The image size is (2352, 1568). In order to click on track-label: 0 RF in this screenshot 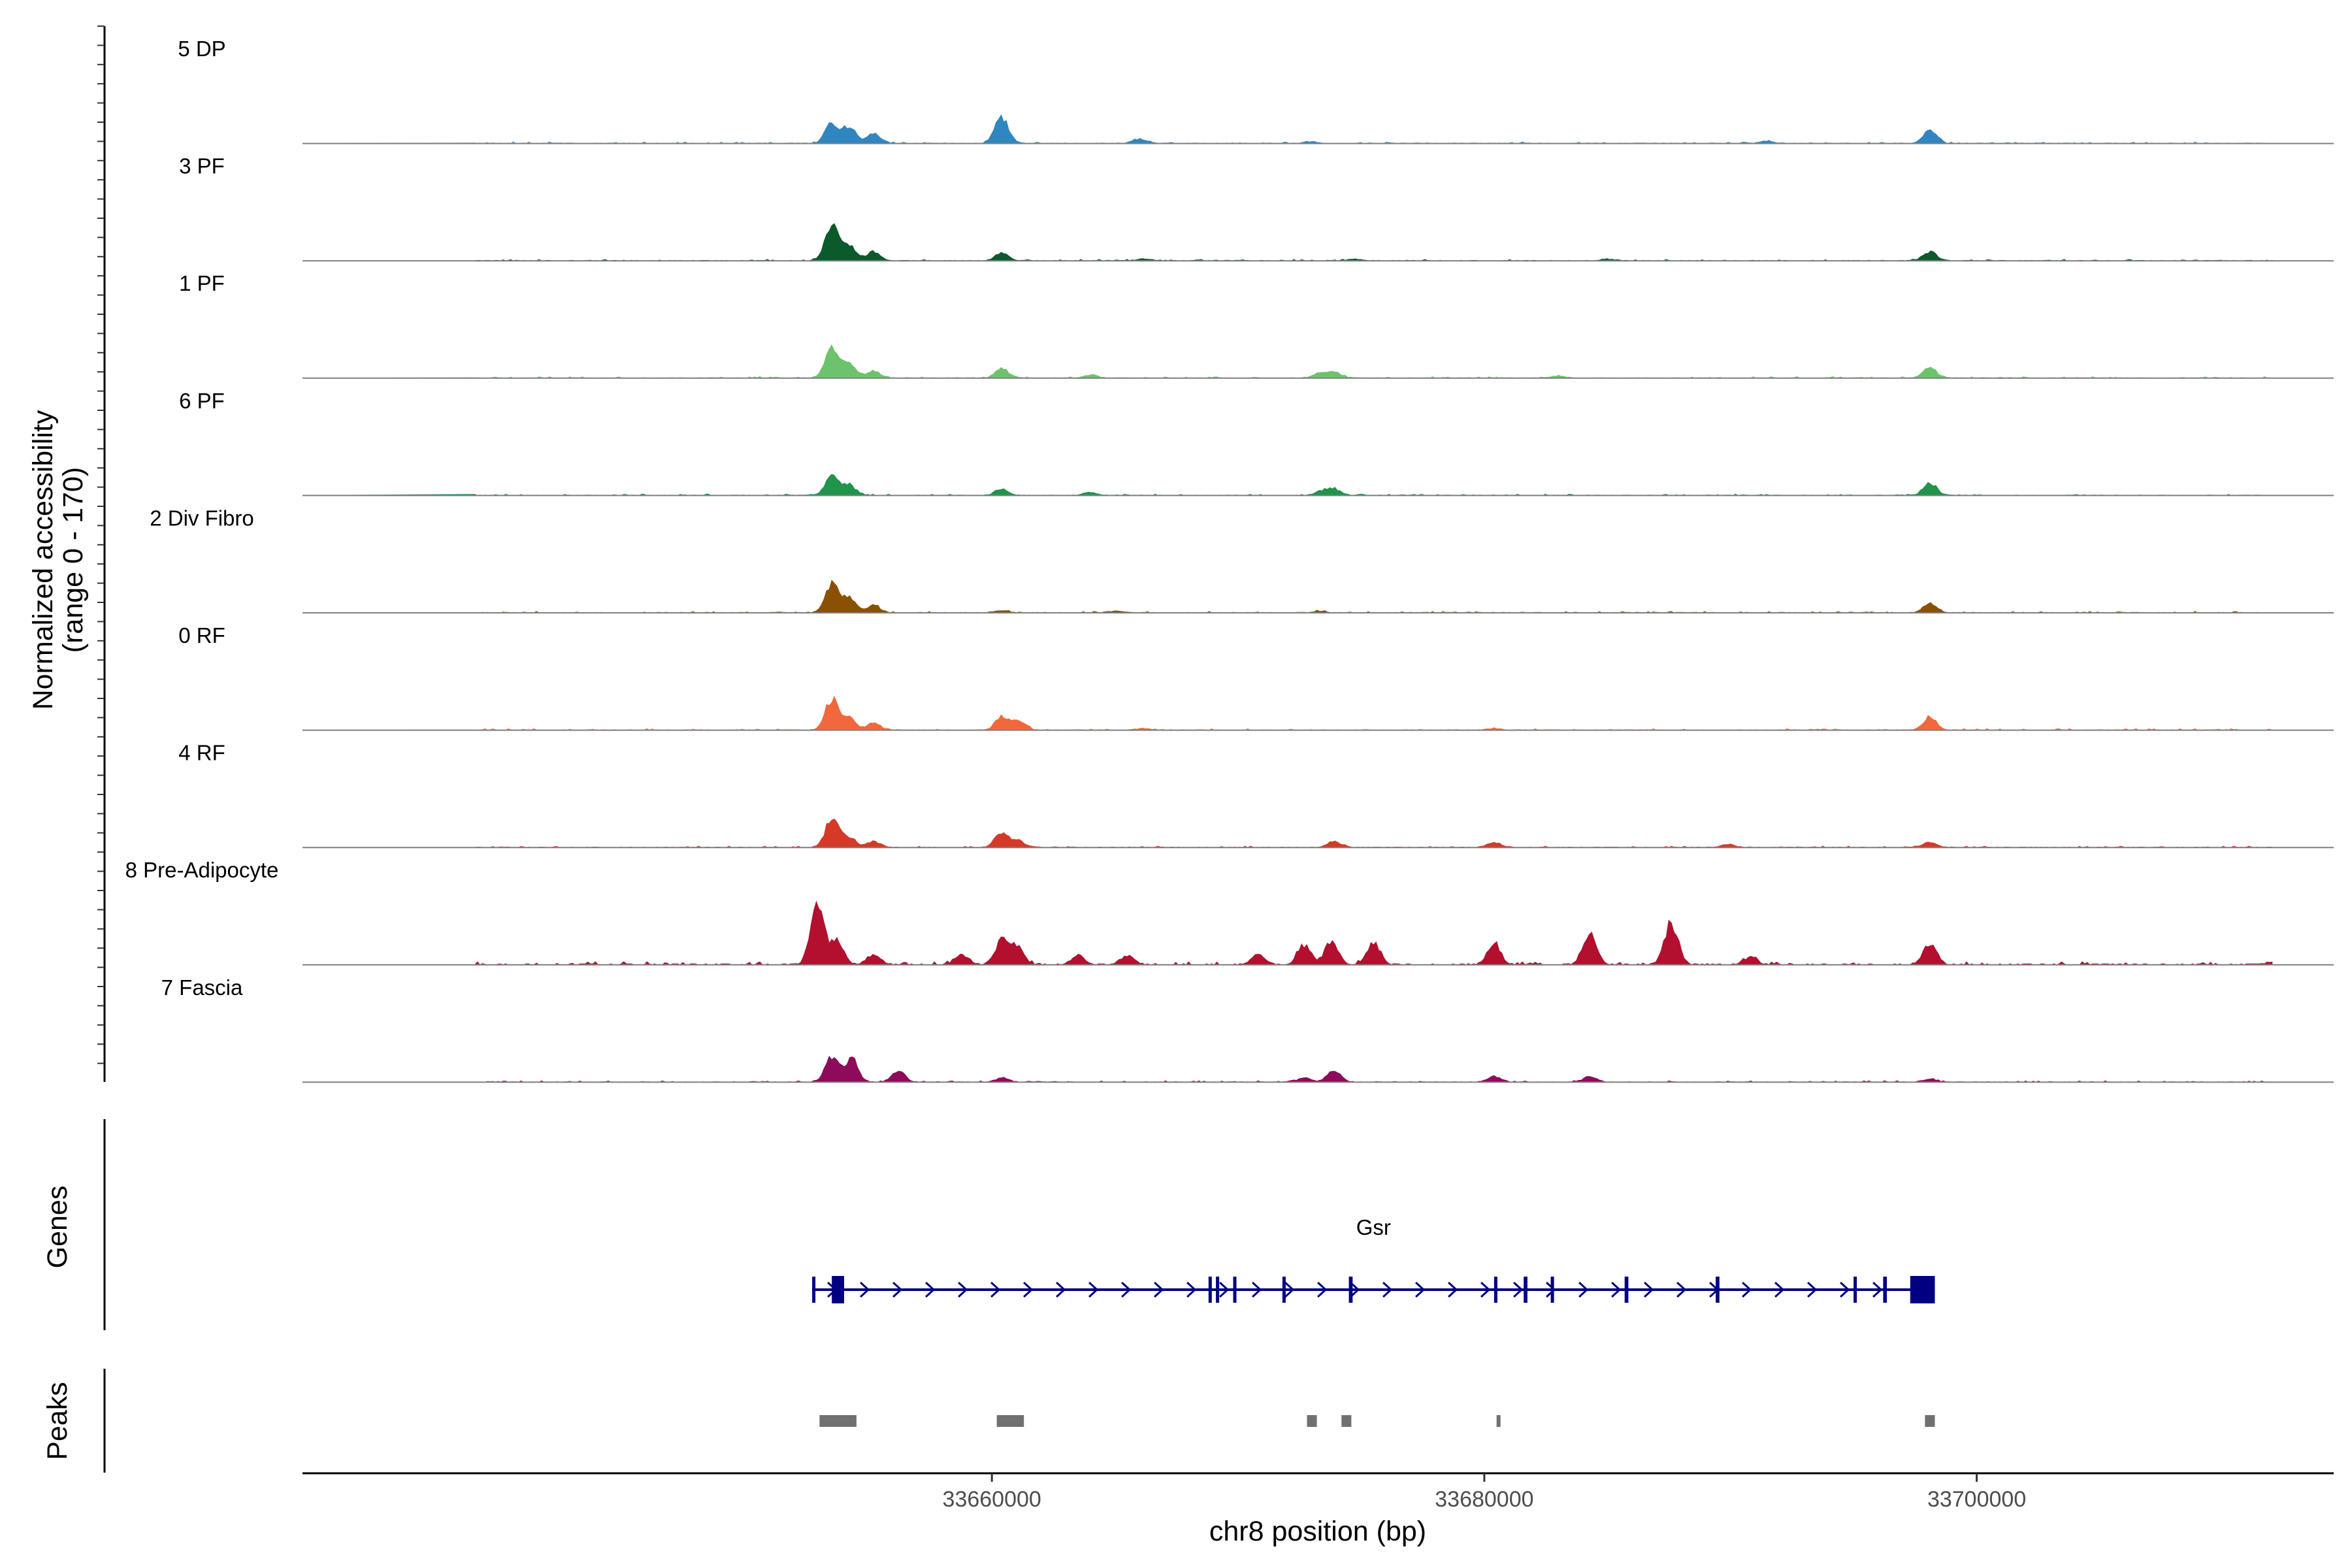, I will do `click(201, 635)`.